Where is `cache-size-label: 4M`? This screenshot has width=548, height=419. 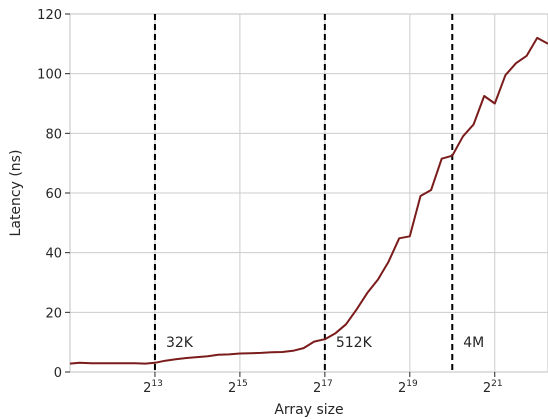 cache-size-label: 4M is located at coordinates (473, 343).